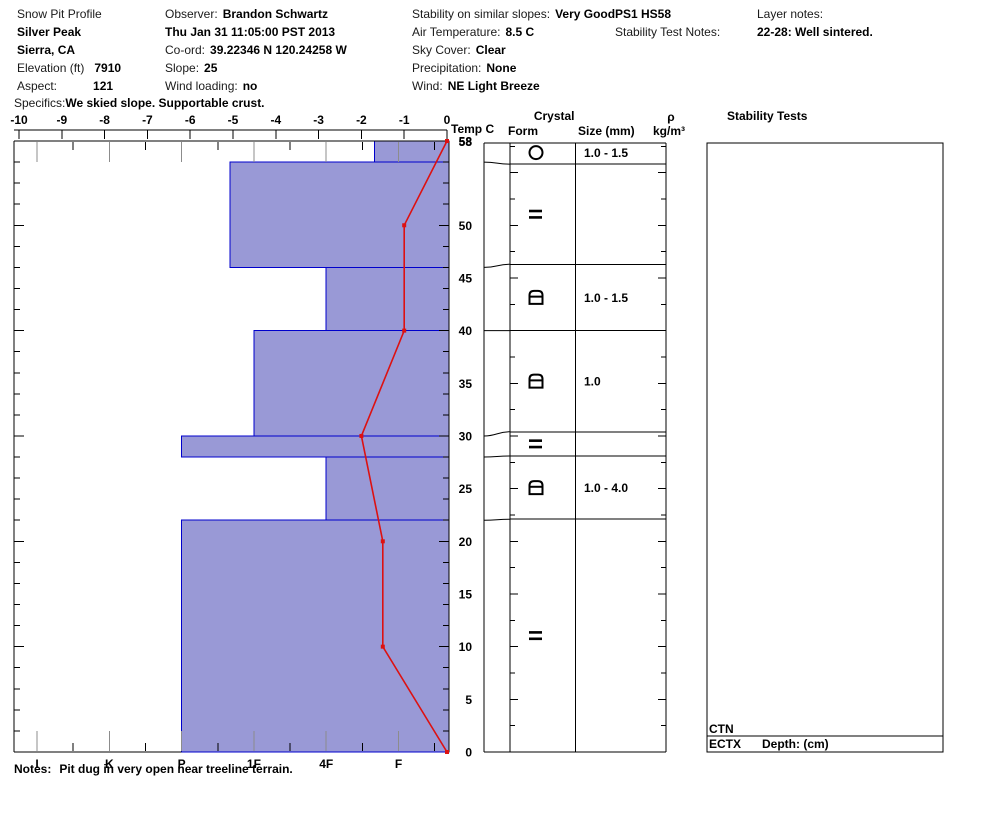  Describe the element at coordinates (473, 32) in the screenshot. I see `air-temp-row: Air Temperature: 8.5 C` at that location.